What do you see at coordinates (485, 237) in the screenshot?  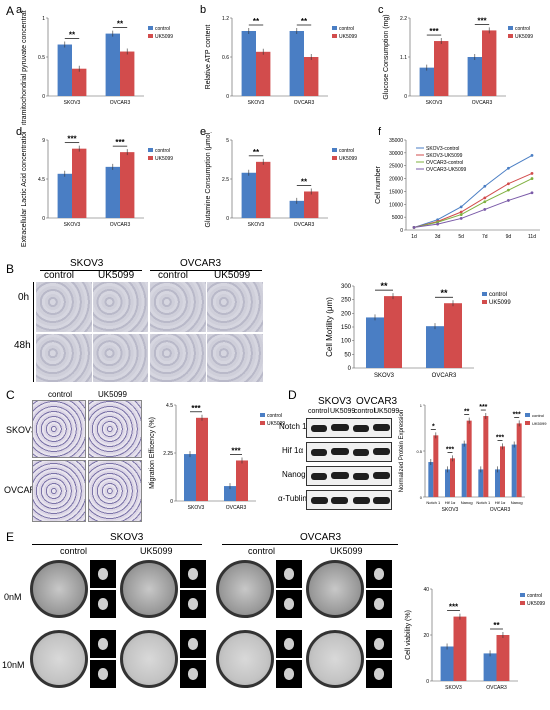 I see `f-cat-3: 7d` at bounding box center [485, 237].